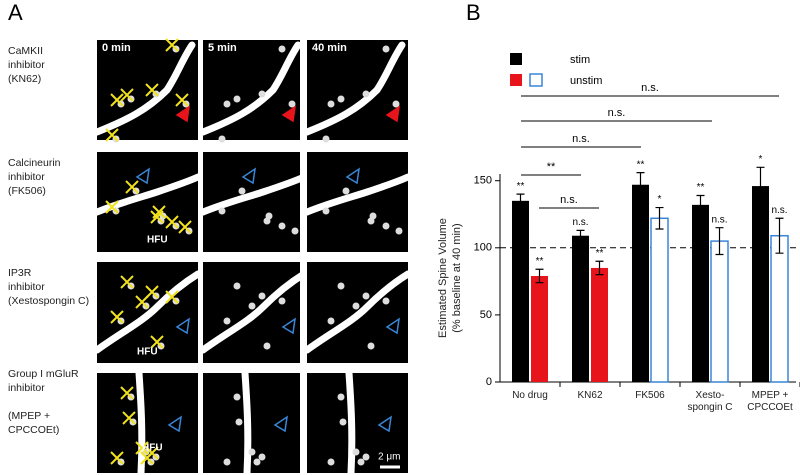 The width and height of the screenshot is (800, 475). Describe the element at coordinates (483, 181) in the screenshot. I see `y-tick-label: 150` at that location.